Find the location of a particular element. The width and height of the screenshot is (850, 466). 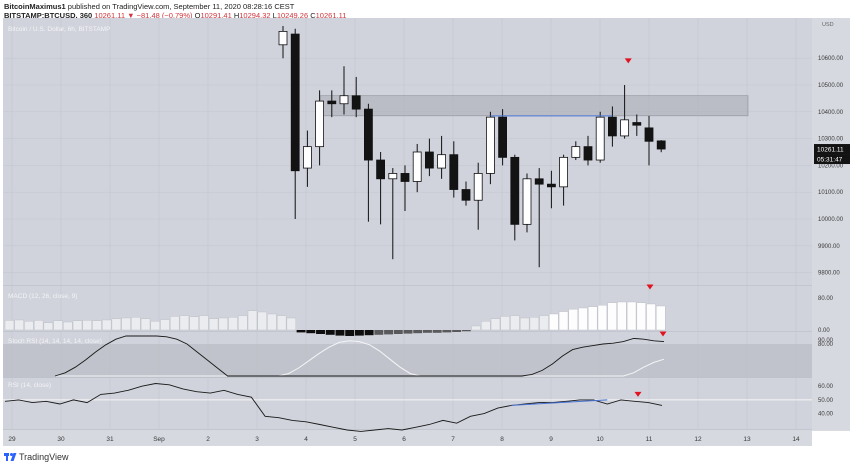

price-axis-background is located at coordinates (831, 224).